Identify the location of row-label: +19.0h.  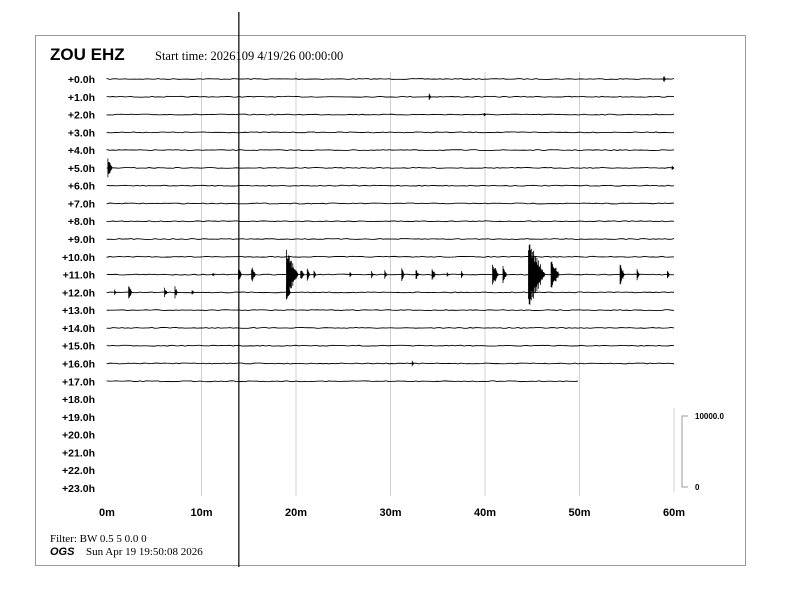
(78, 418).